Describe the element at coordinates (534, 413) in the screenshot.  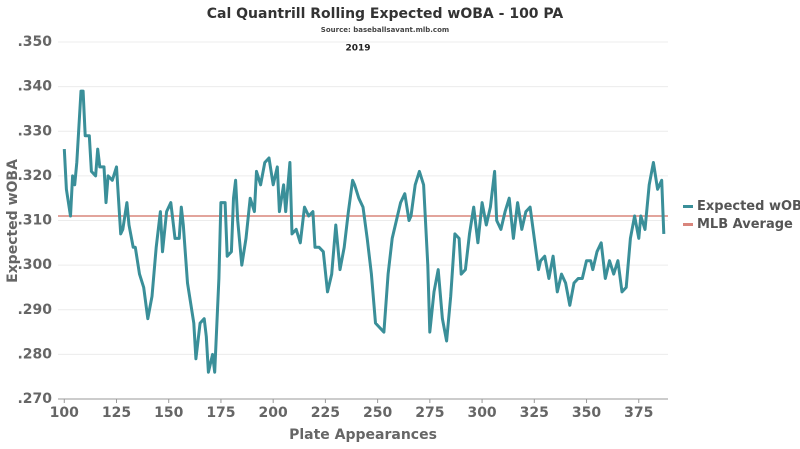
I see `x-tick-label: 325` at that location.